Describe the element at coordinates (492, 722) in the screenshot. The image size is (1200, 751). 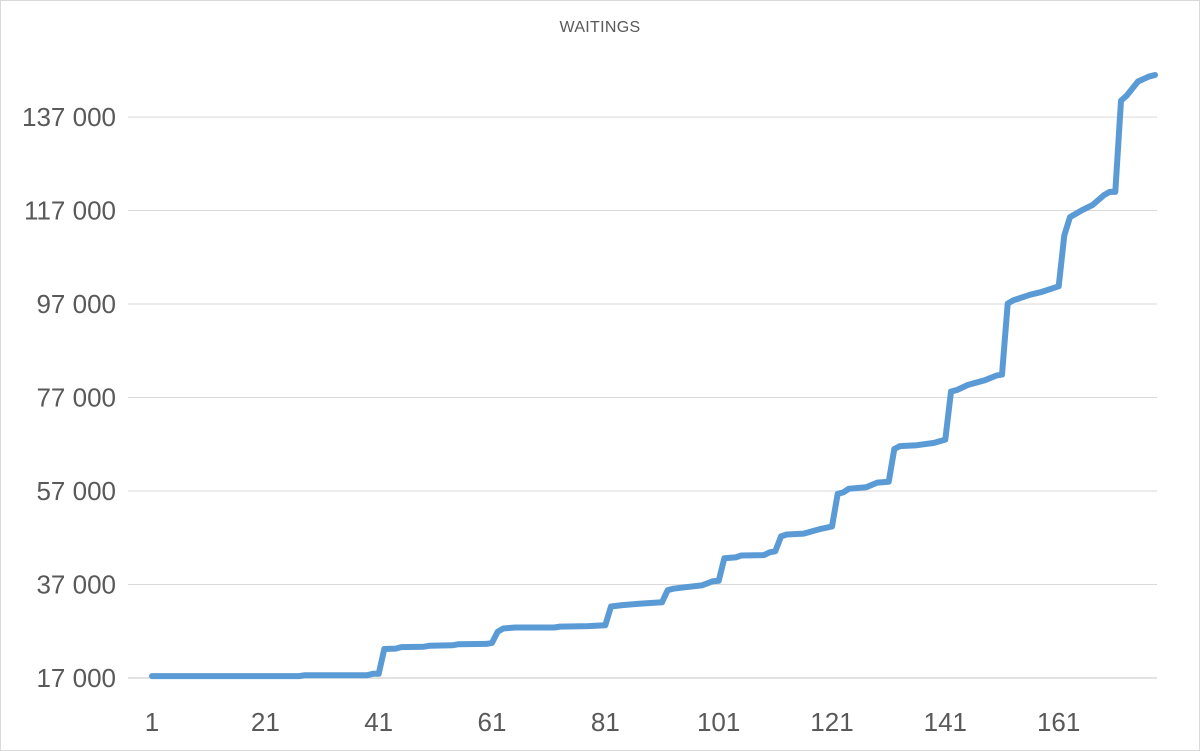
I see `x-tick-label: 61` at that location.